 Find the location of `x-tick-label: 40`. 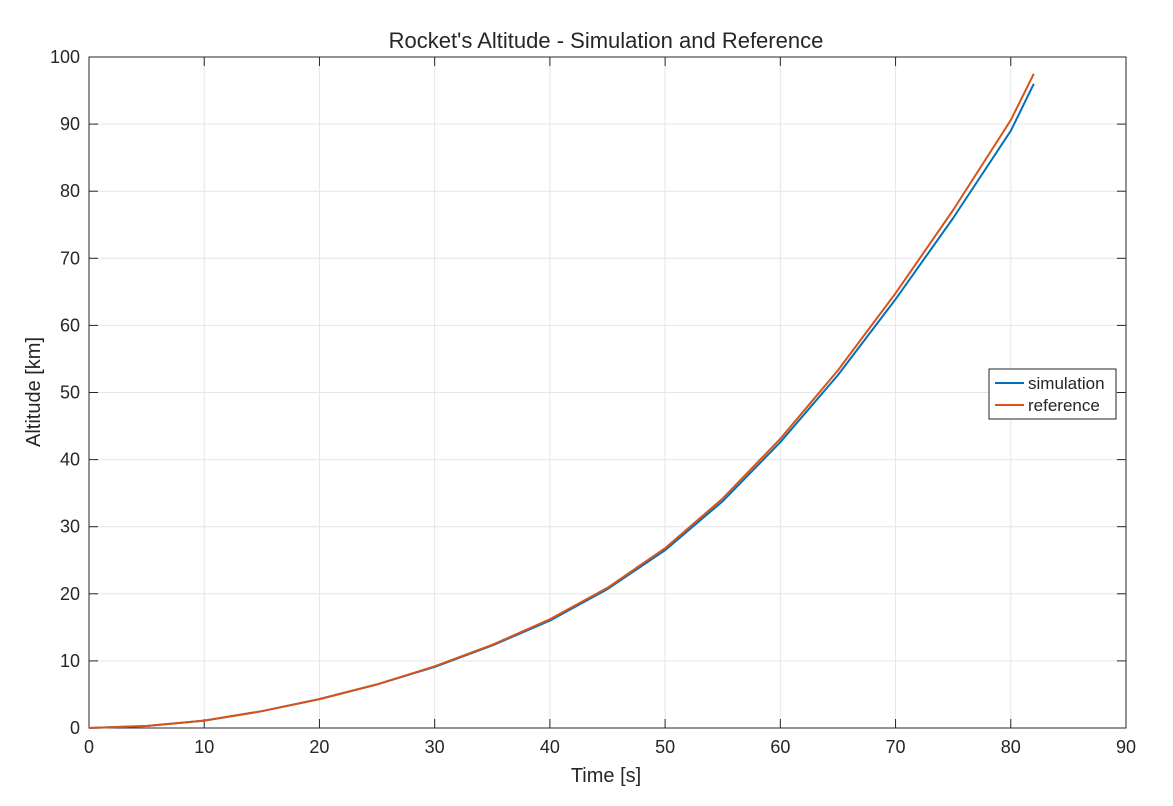

x-tick-label: 40 is located at coordinates (550, 747).